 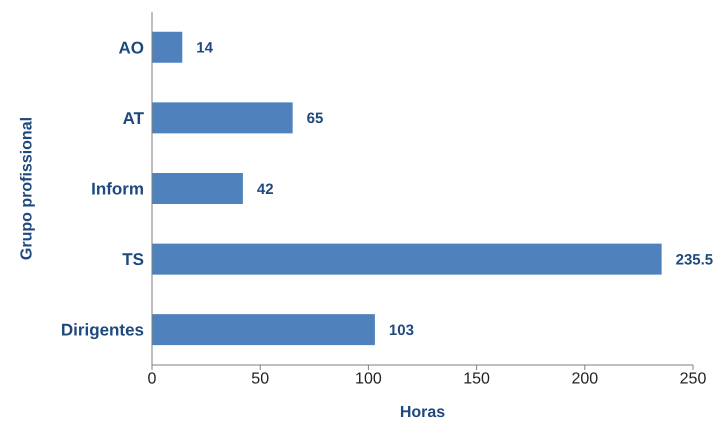 What do you see at coordinates (368, 379) in the screenshot?
I see `x-tick-label: 100` at bounding box center [368, 379].